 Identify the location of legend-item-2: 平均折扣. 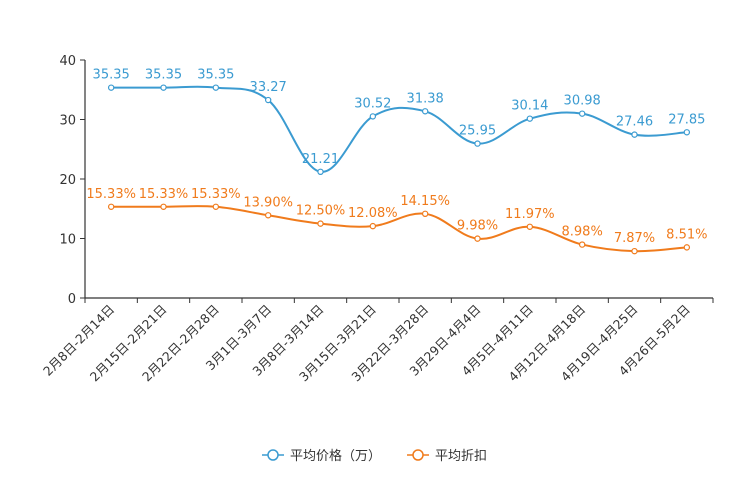
(447, 456).